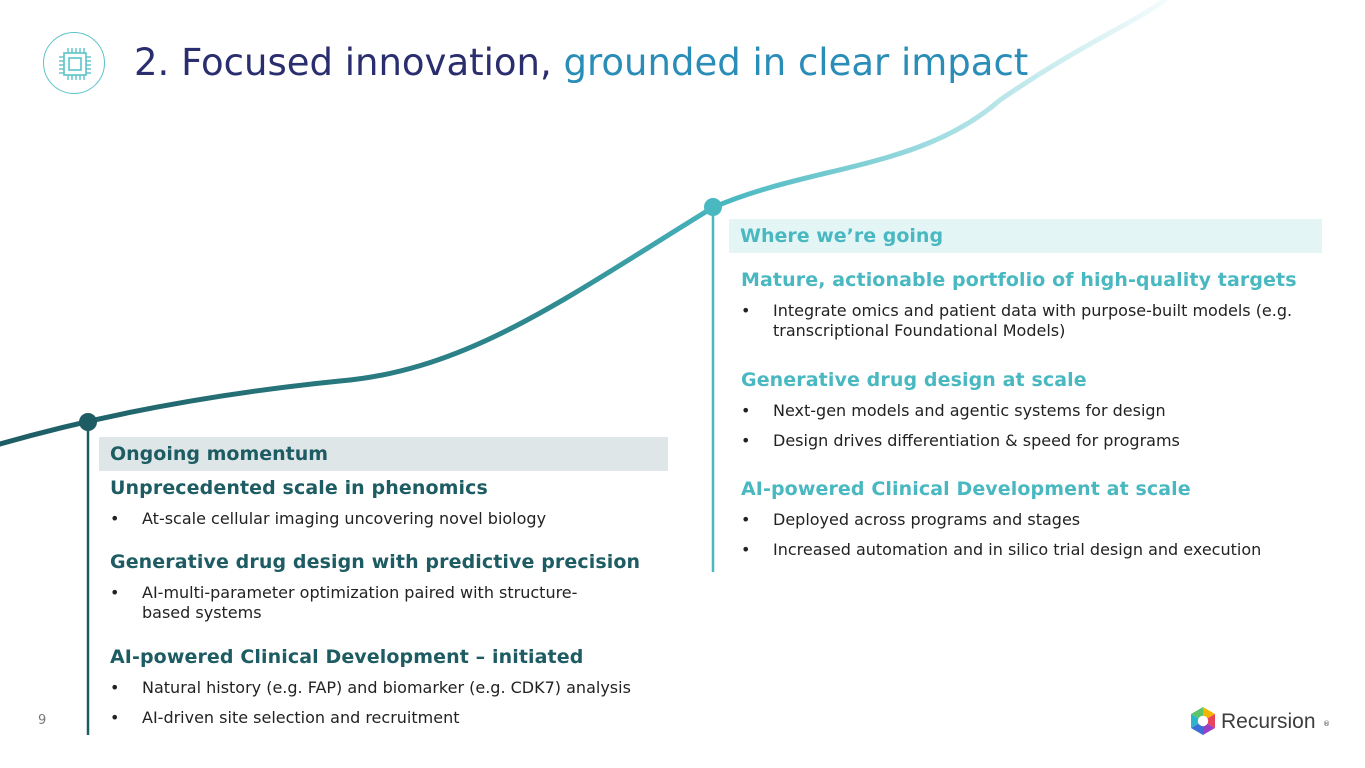 This screenshot has width=1365, height=768. What do you see at coordinates (88, 422) in the screenshot?
I see `left-milestone-dot` at bounding box center [88, 422].